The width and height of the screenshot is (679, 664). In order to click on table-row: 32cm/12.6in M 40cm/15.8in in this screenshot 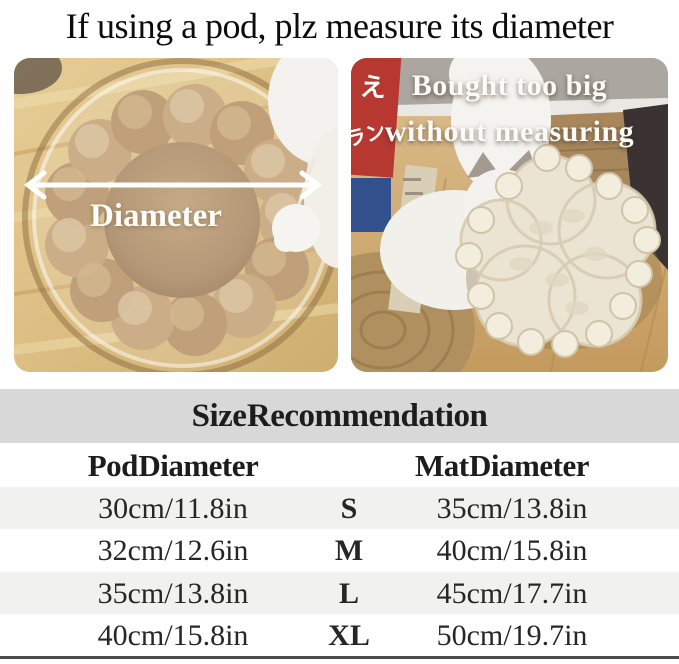, I will do `click(339, 550)`.